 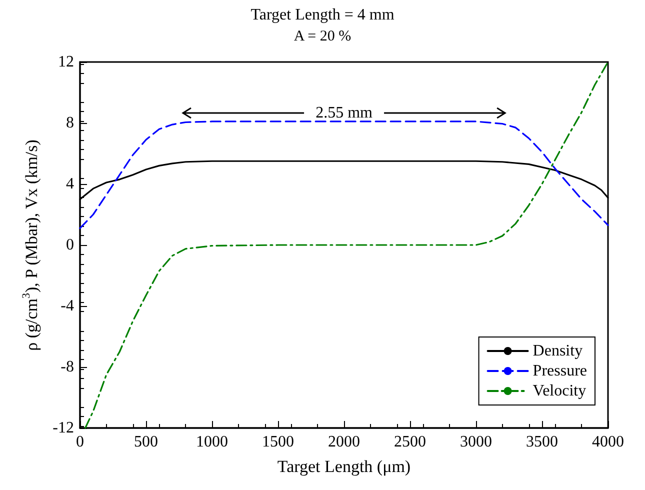 What do you see at coordinates (70, 184) in the screenshot?
I see `y-tick-label: 4` at bounding box center [70, 184].